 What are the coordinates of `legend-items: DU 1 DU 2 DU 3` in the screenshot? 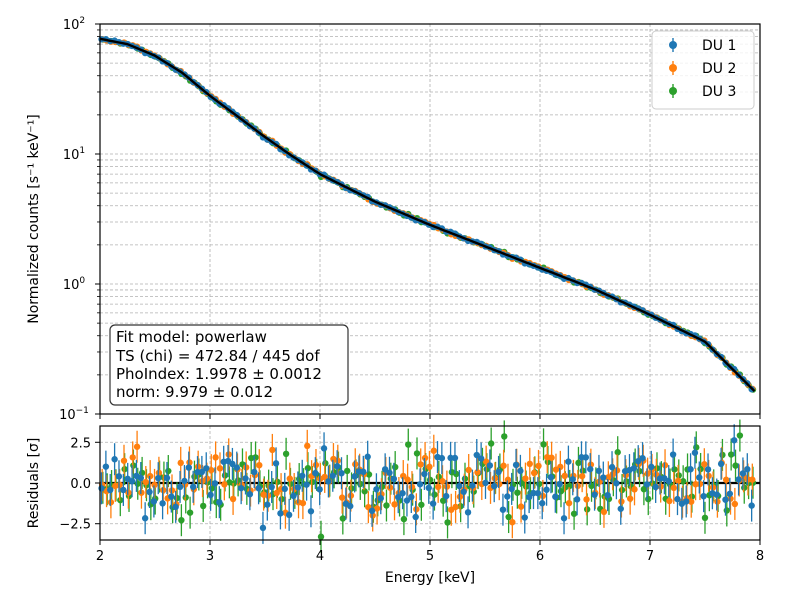 It's located at (702, 69).